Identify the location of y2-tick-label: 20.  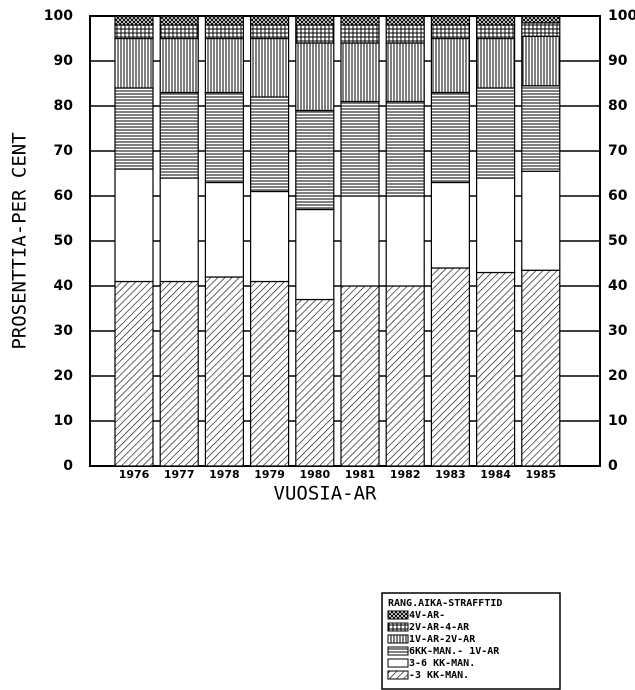
(618, 376).